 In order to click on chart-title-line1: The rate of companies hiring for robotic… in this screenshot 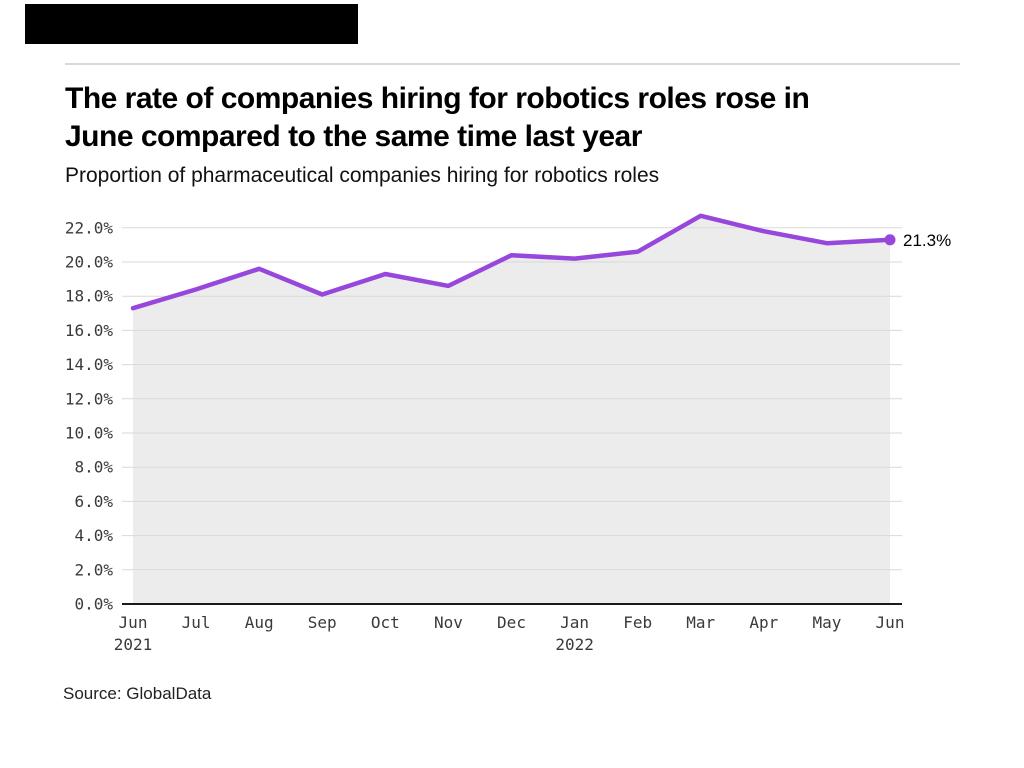, I will do `click(437, 98)`.